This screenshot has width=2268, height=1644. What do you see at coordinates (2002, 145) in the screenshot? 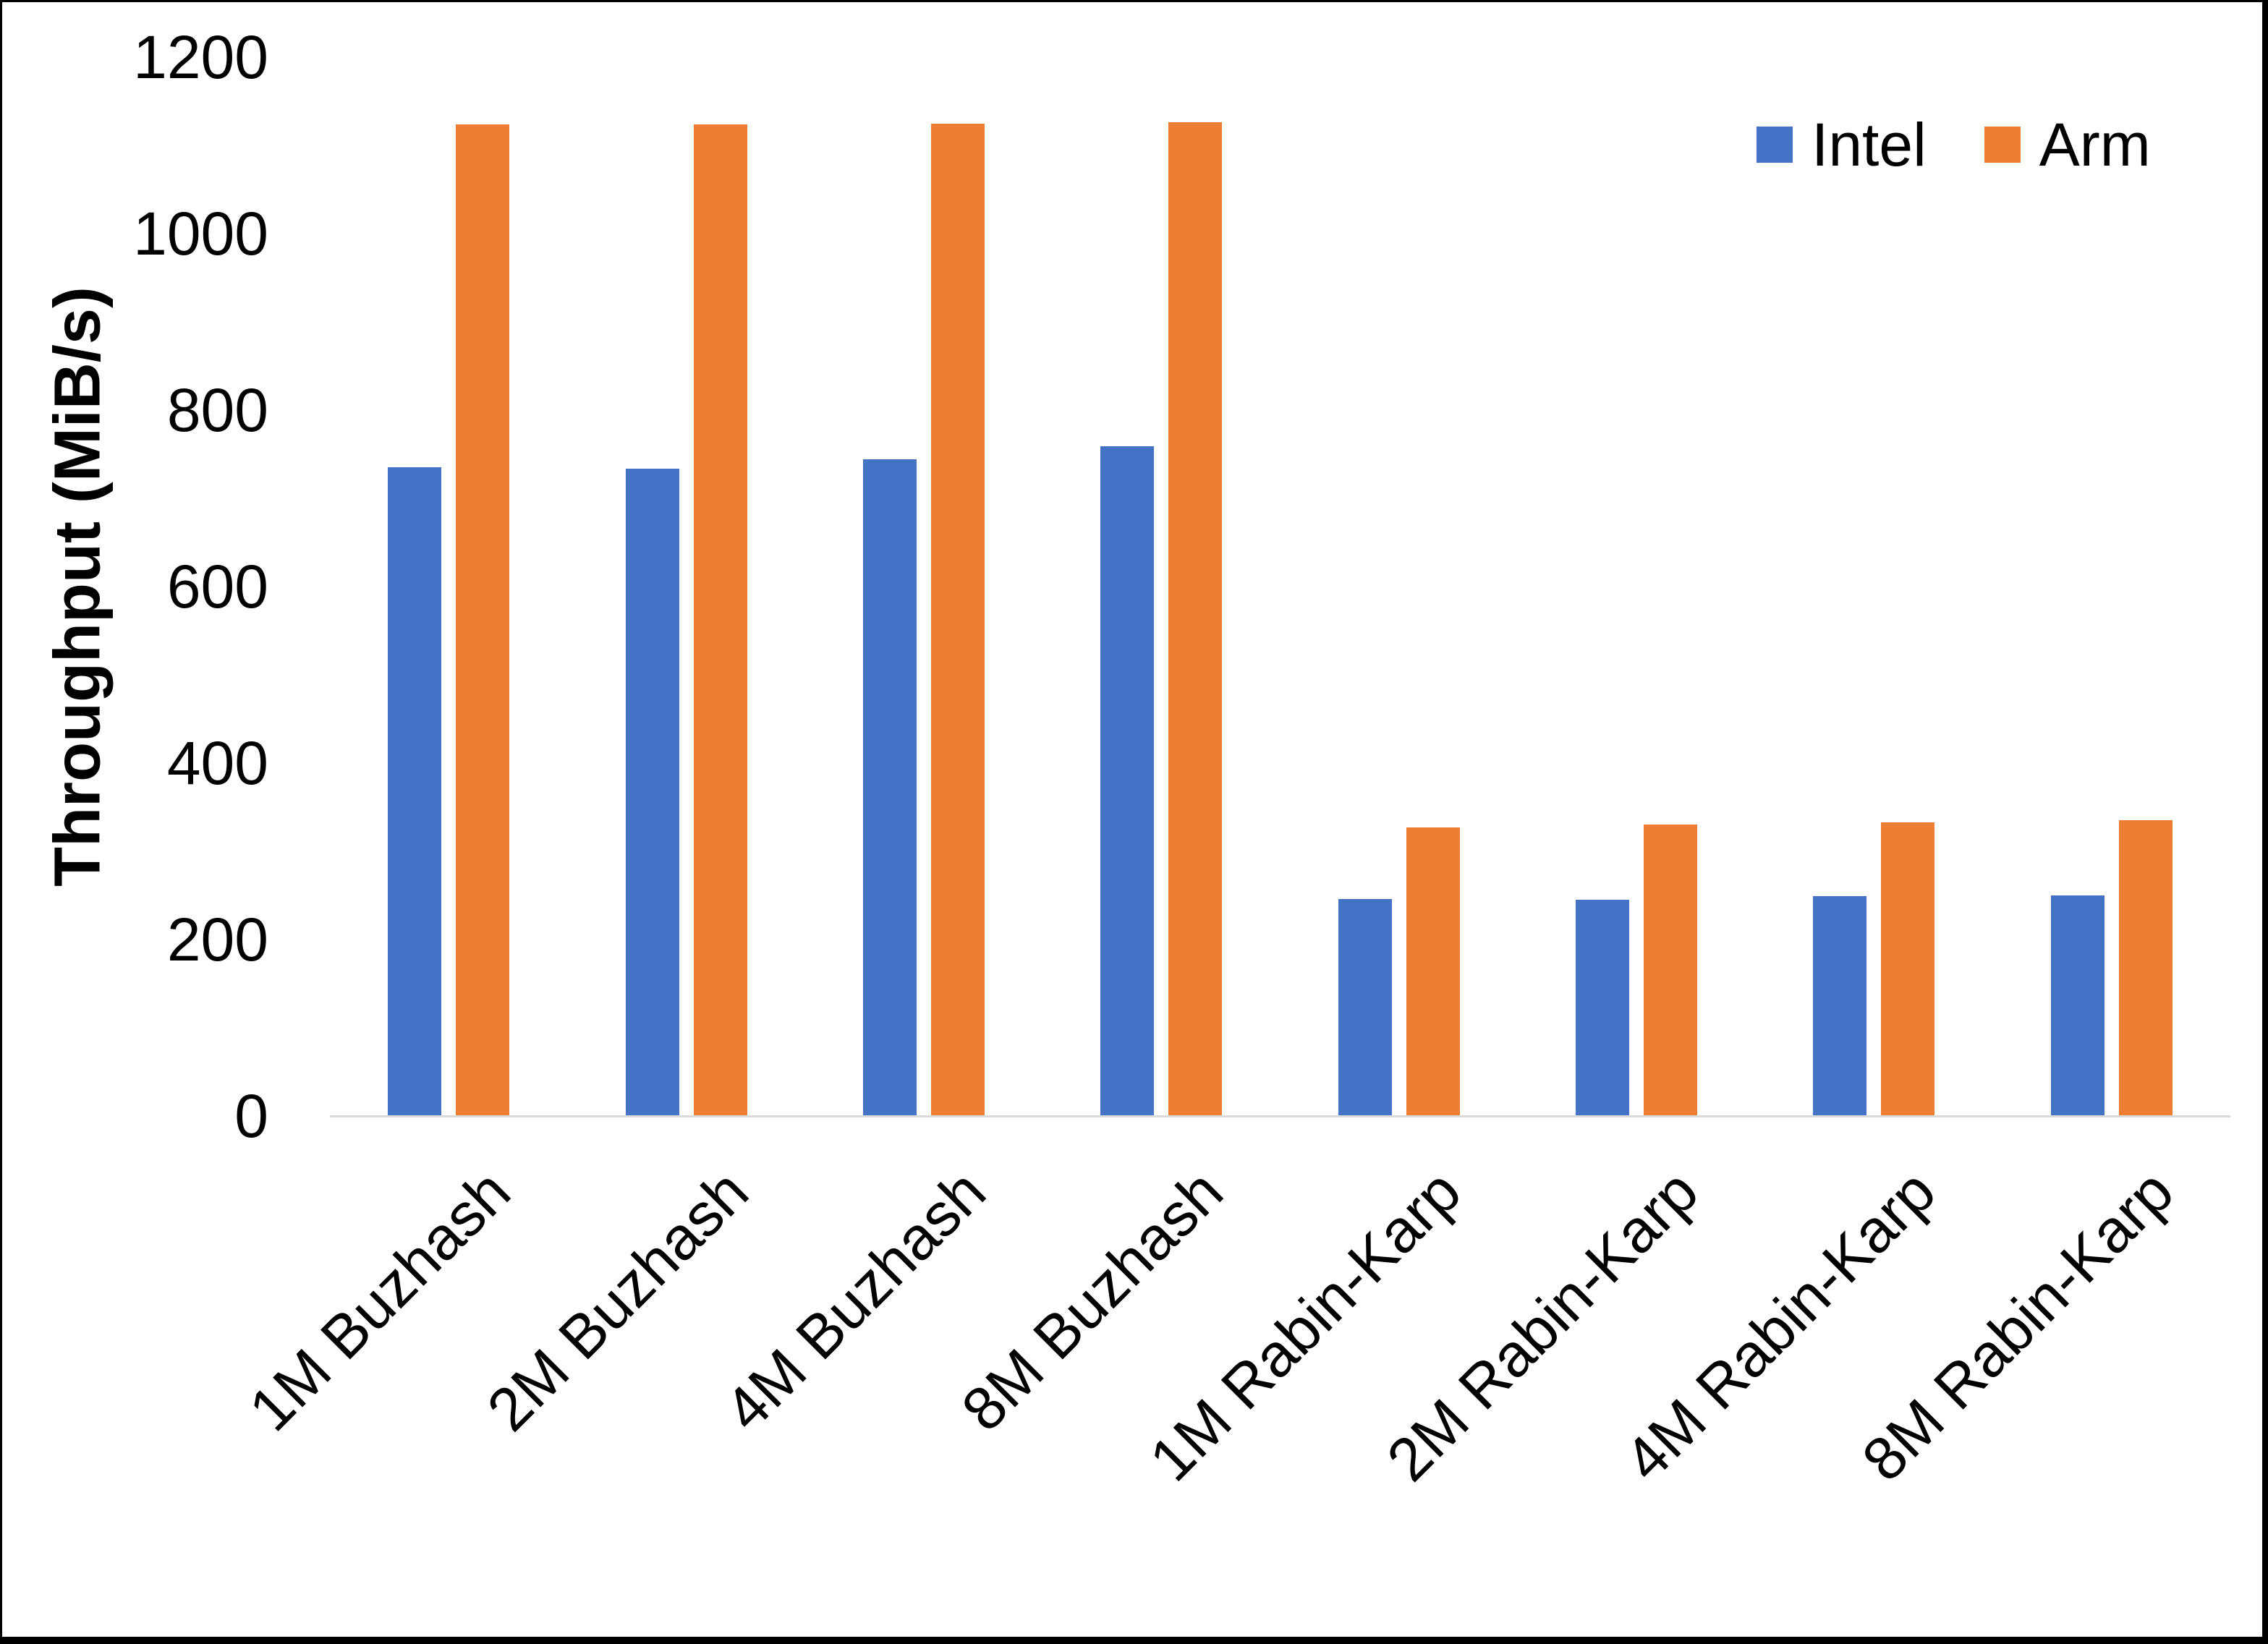
I see `legend-swatch-arm` at bounding box center [2002, 145].